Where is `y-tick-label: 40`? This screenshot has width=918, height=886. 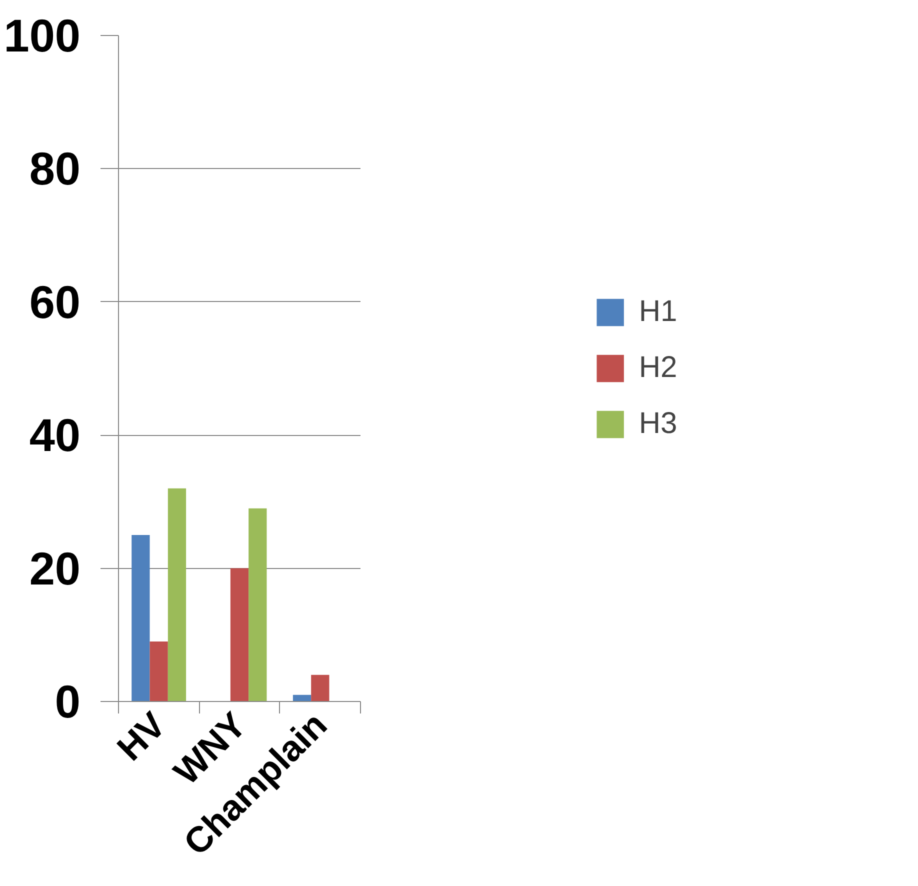
y-tick-label: 40 is located at coordinates (55, 435).